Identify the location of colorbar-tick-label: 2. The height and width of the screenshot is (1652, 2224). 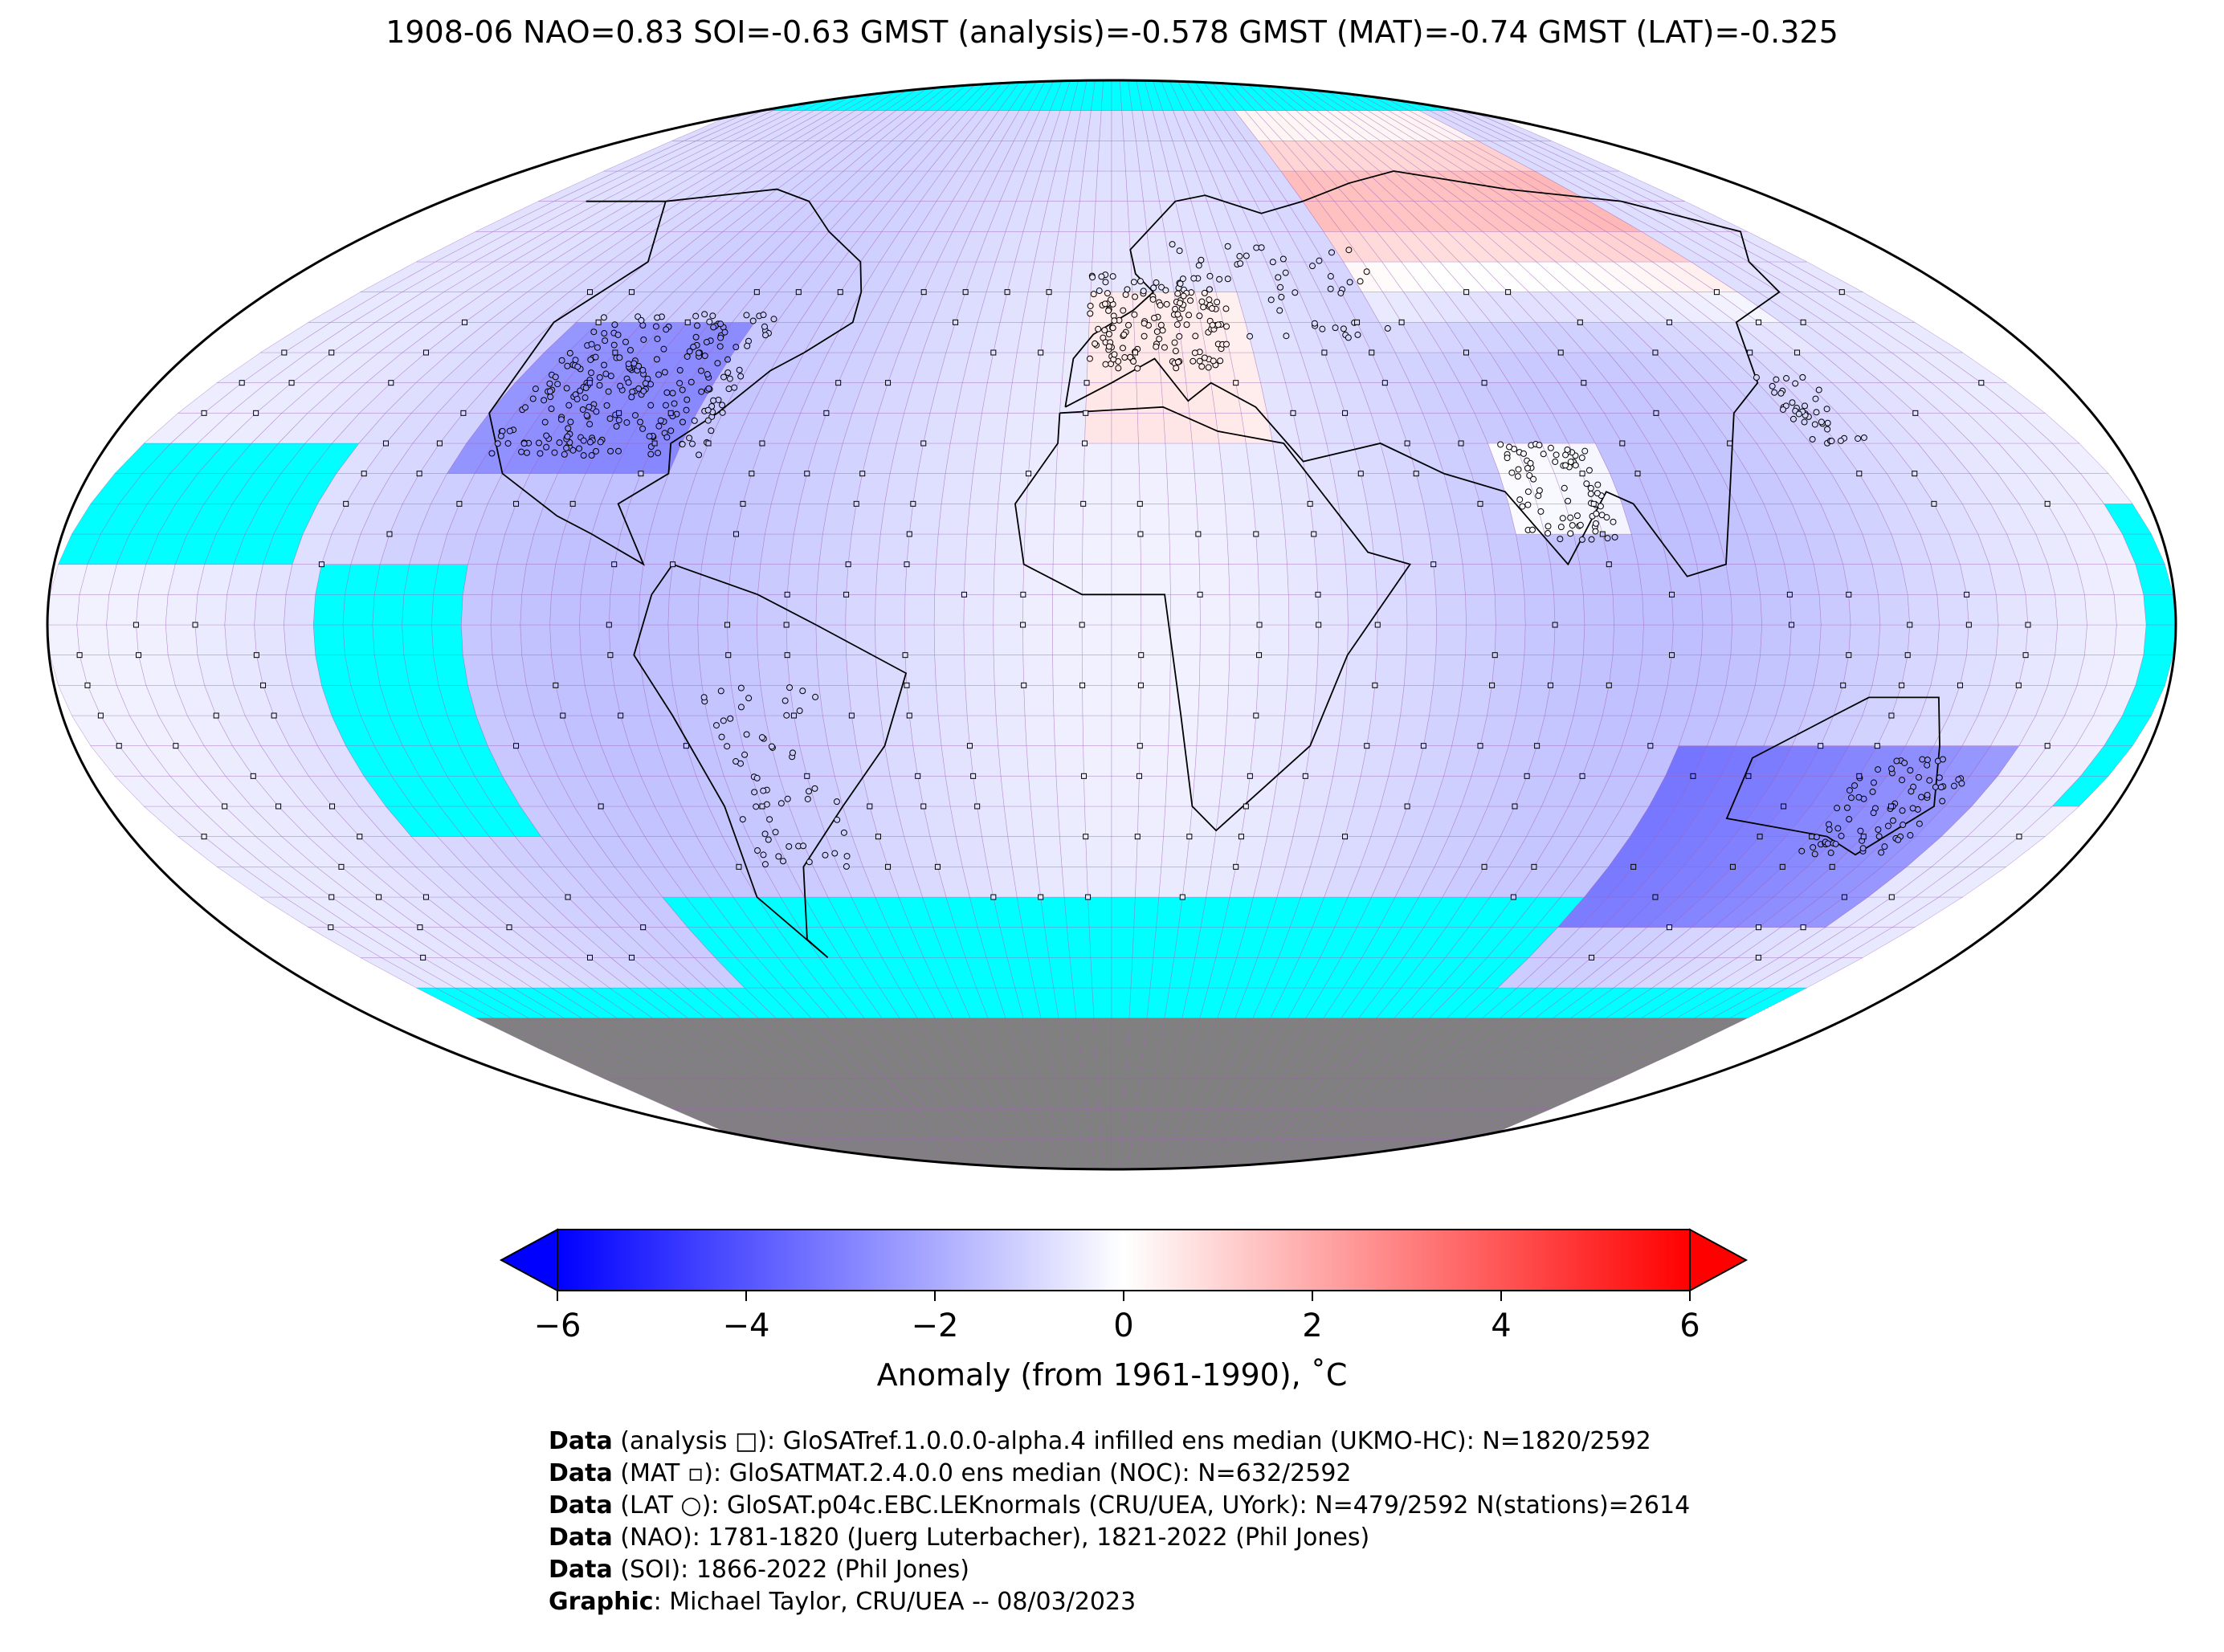
(1312, 1325).